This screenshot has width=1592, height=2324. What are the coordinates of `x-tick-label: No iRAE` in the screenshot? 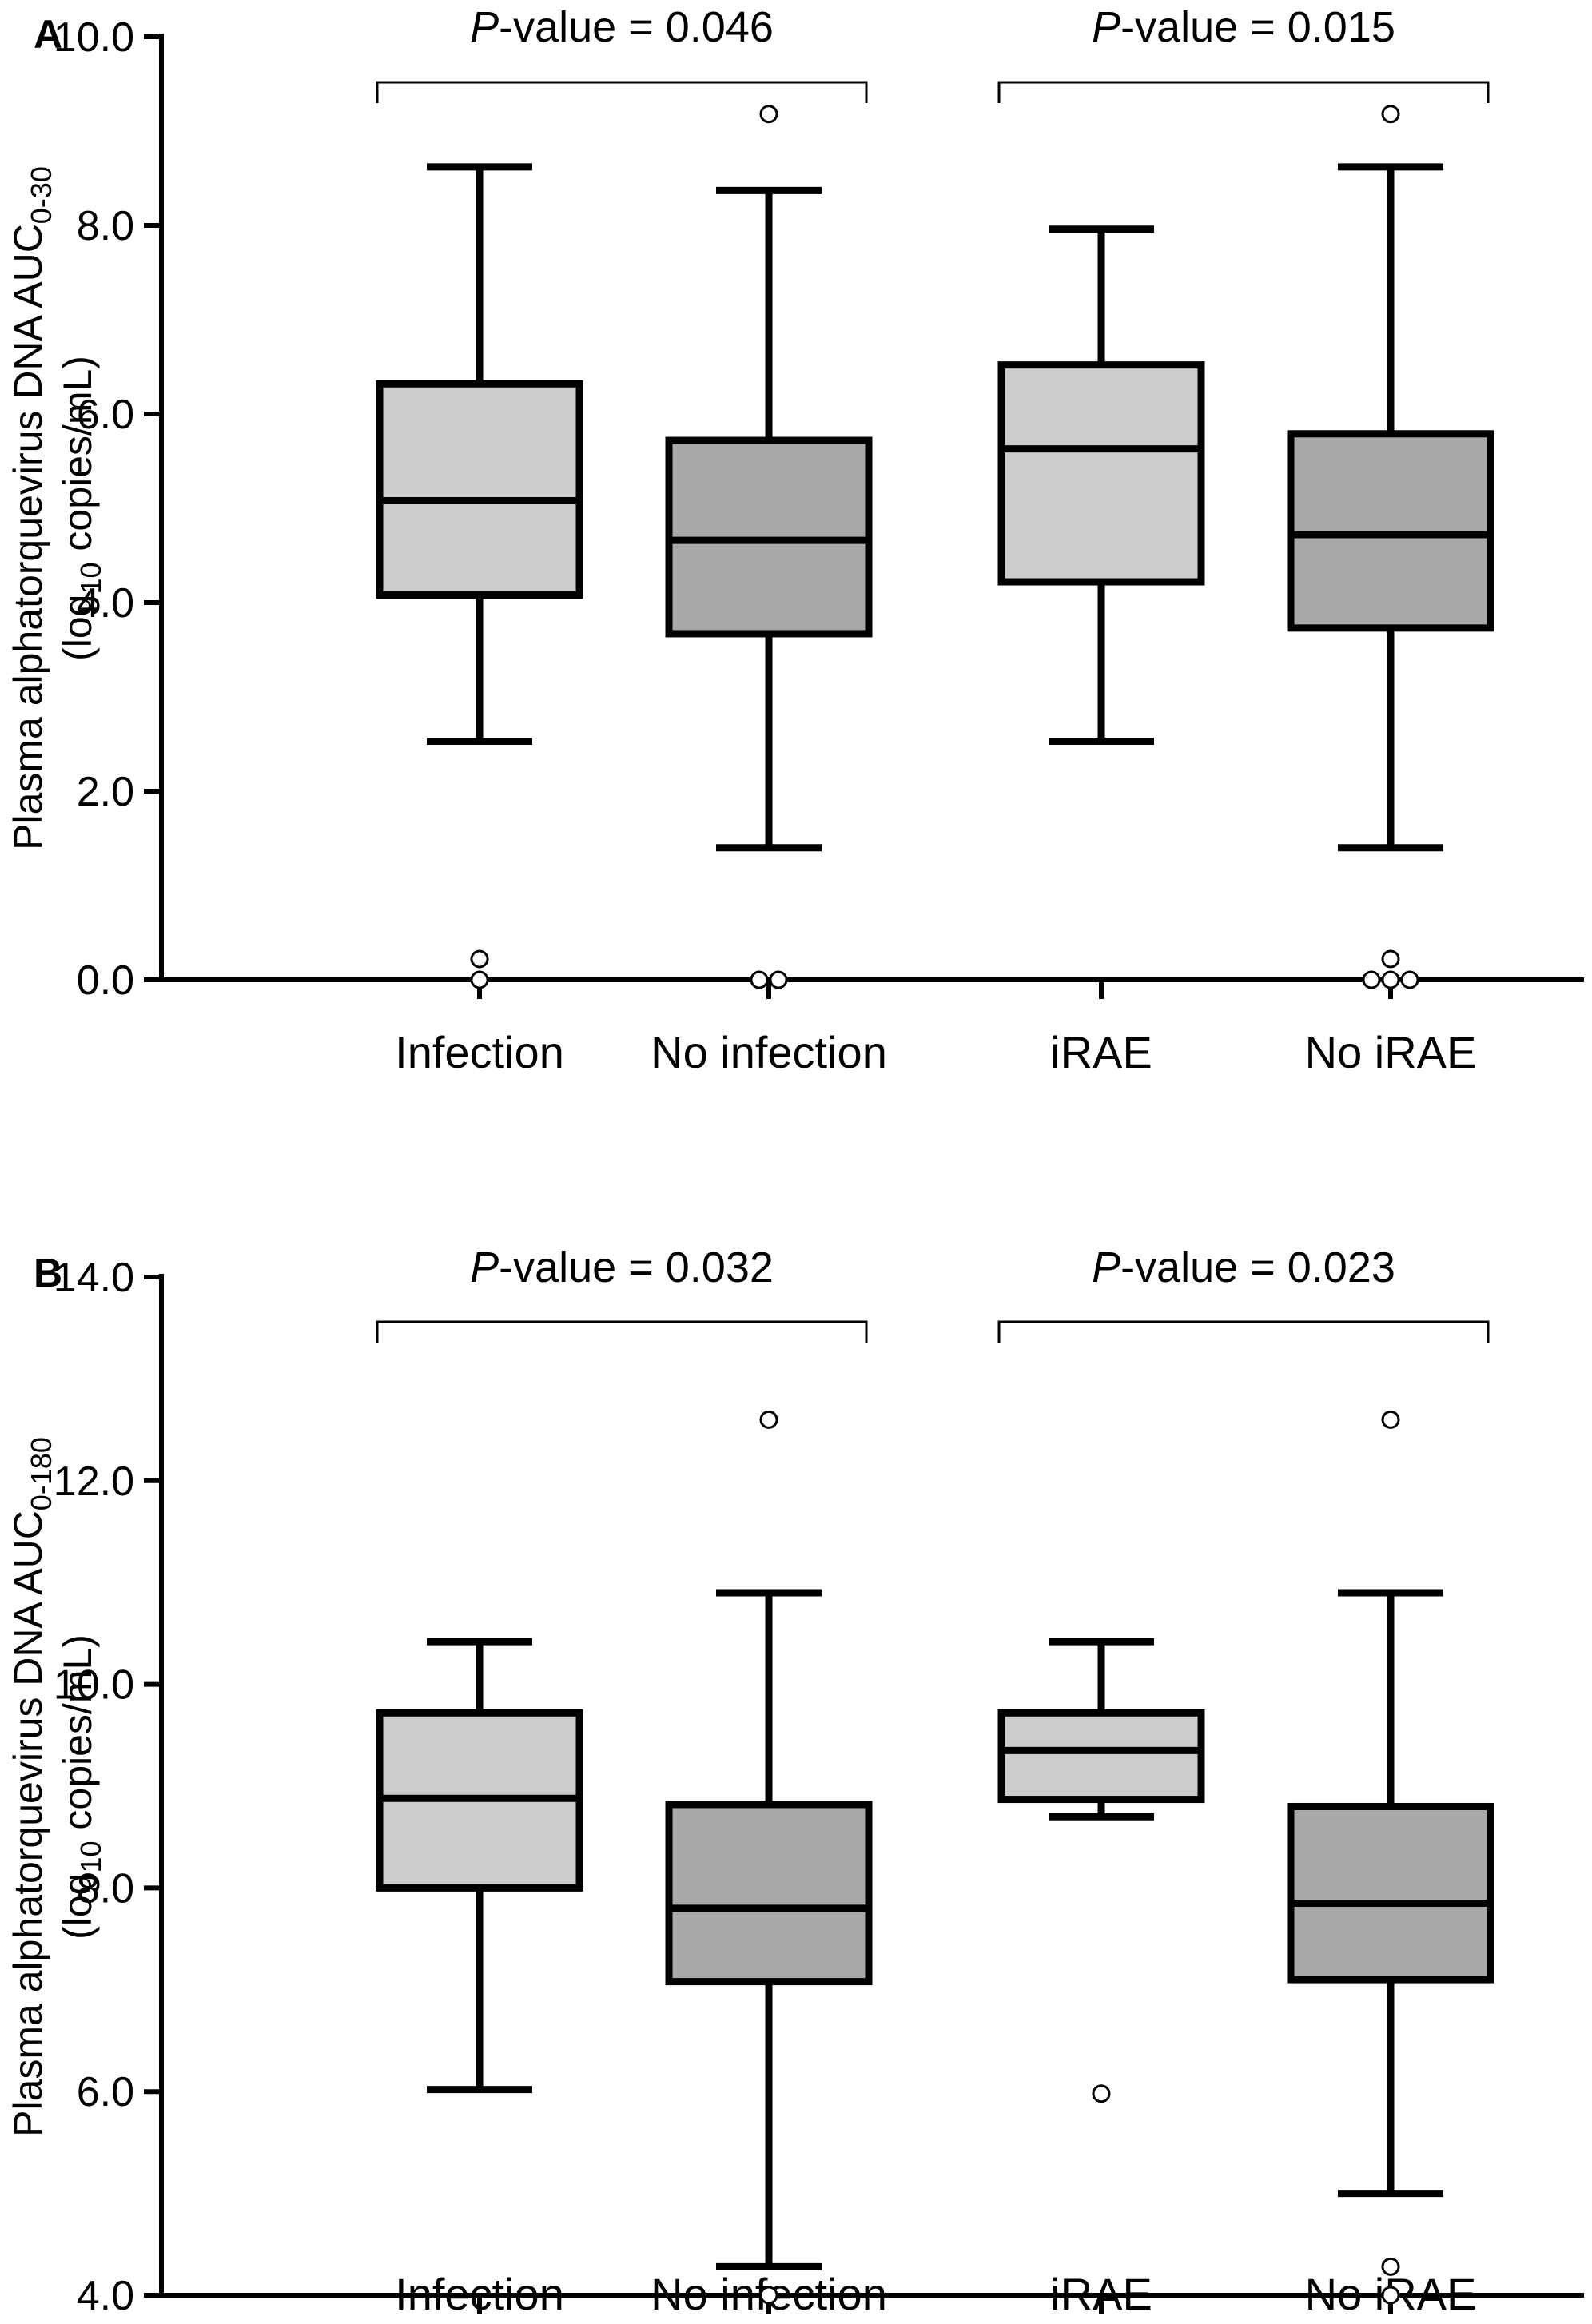 It's located at (1391, 1052).